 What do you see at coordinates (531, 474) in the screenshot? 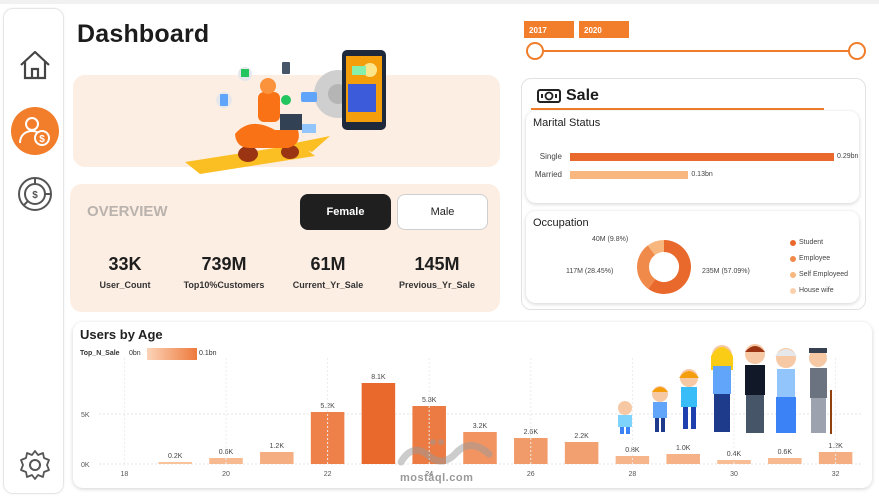
I see `x-tick-label: 26` at bounding box center [531, 474].